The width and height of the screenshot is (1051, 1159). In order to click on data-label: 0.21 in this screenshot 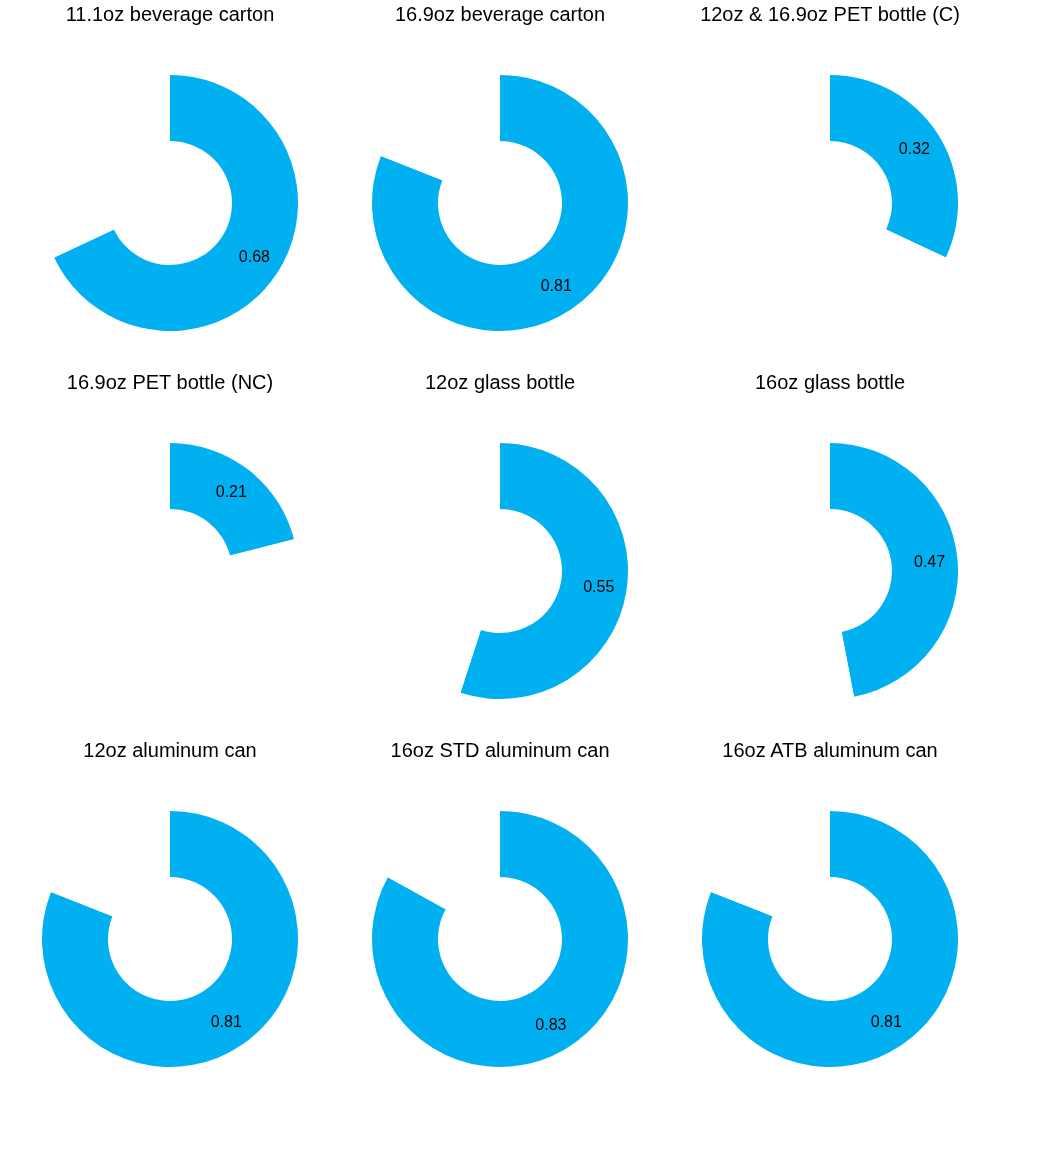, I will do `click(231, 491)`.